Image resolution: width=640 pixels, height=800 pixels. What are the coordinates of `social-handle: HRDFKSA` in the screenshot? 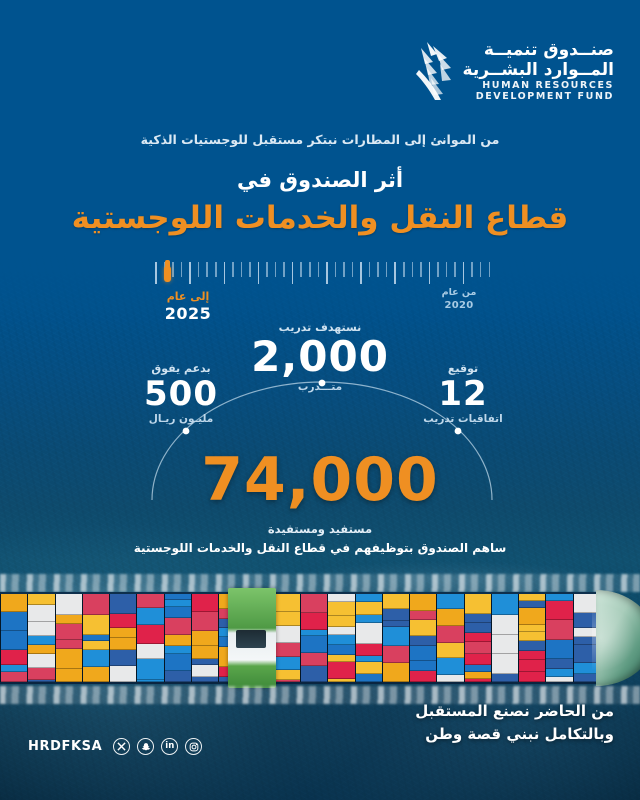 It's located at (65, 746).